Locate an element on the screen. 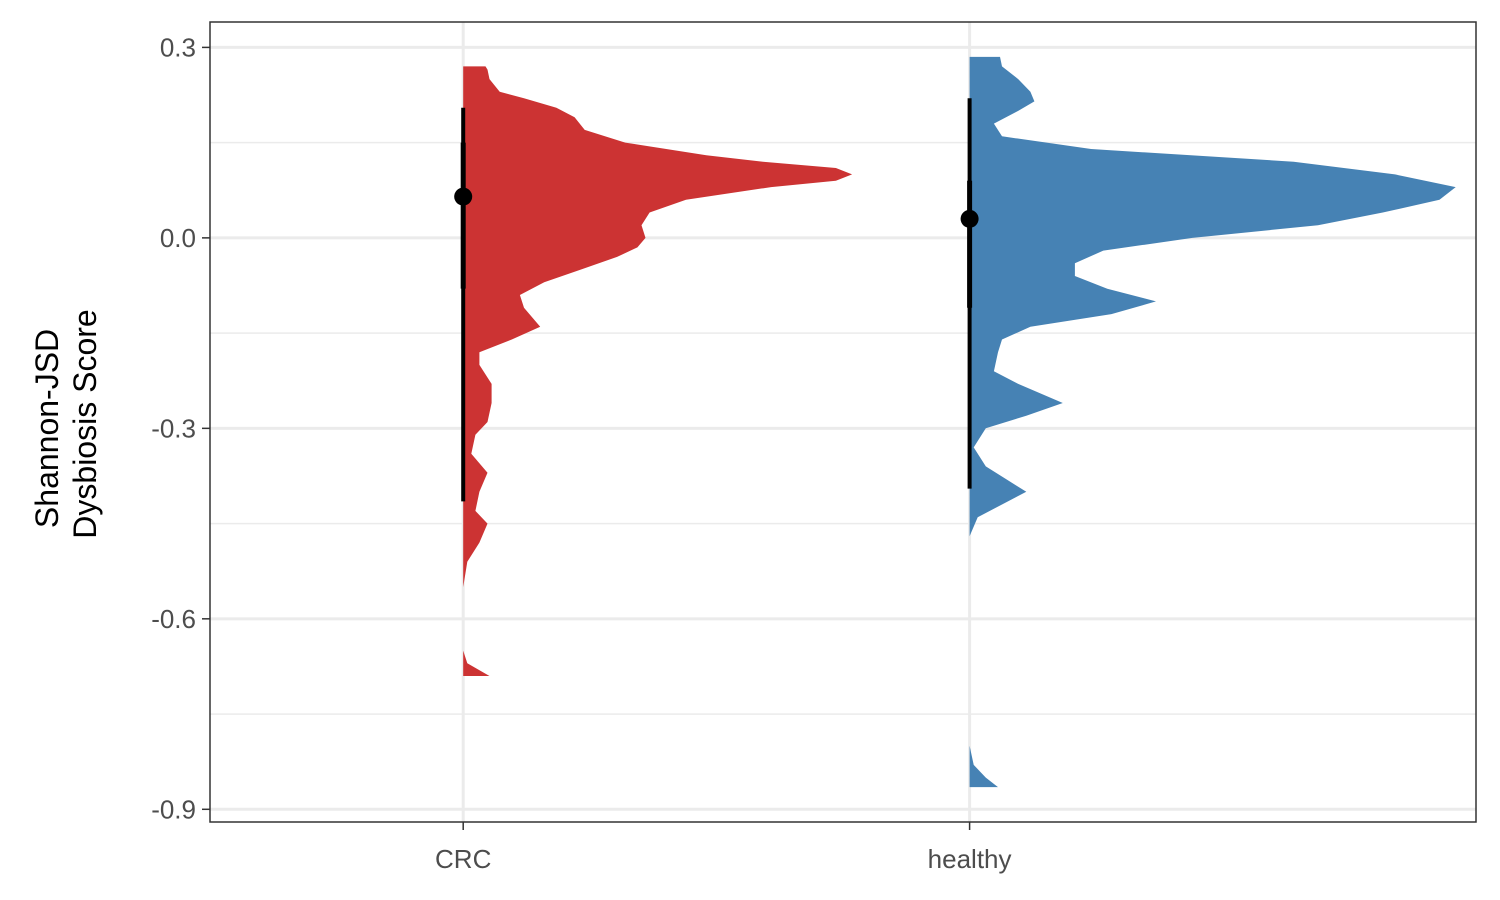 This screenshot has height=900, width=1500. y-tick-label: 0.0 is located at coordinates (178, 238).